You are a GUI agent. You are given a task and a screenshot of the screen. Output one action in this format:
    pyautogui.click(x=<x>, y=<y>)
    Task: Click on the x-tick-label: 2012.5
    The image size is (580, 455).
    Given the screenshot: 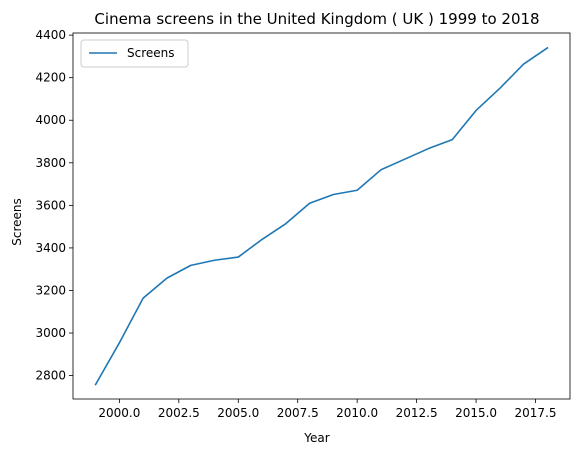 What is the action you would take?
    pyautogui.click(x=417, y=413)
    